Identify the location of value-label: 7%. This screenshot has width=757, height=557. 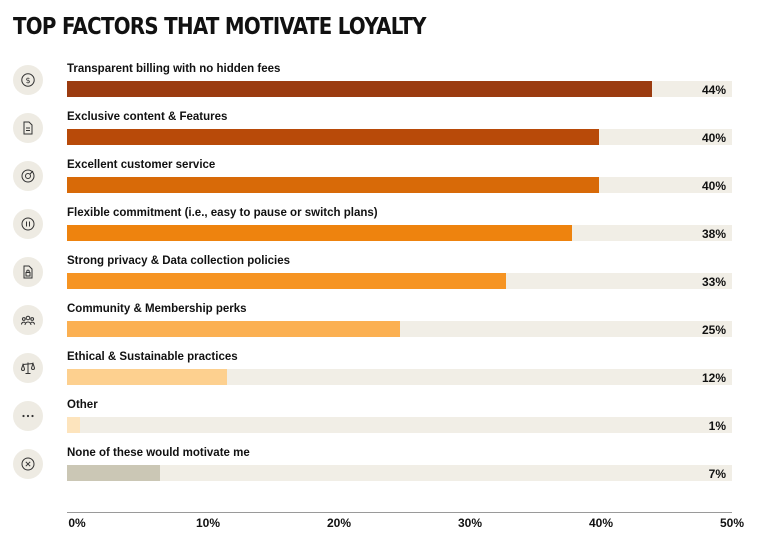
(717, 474).